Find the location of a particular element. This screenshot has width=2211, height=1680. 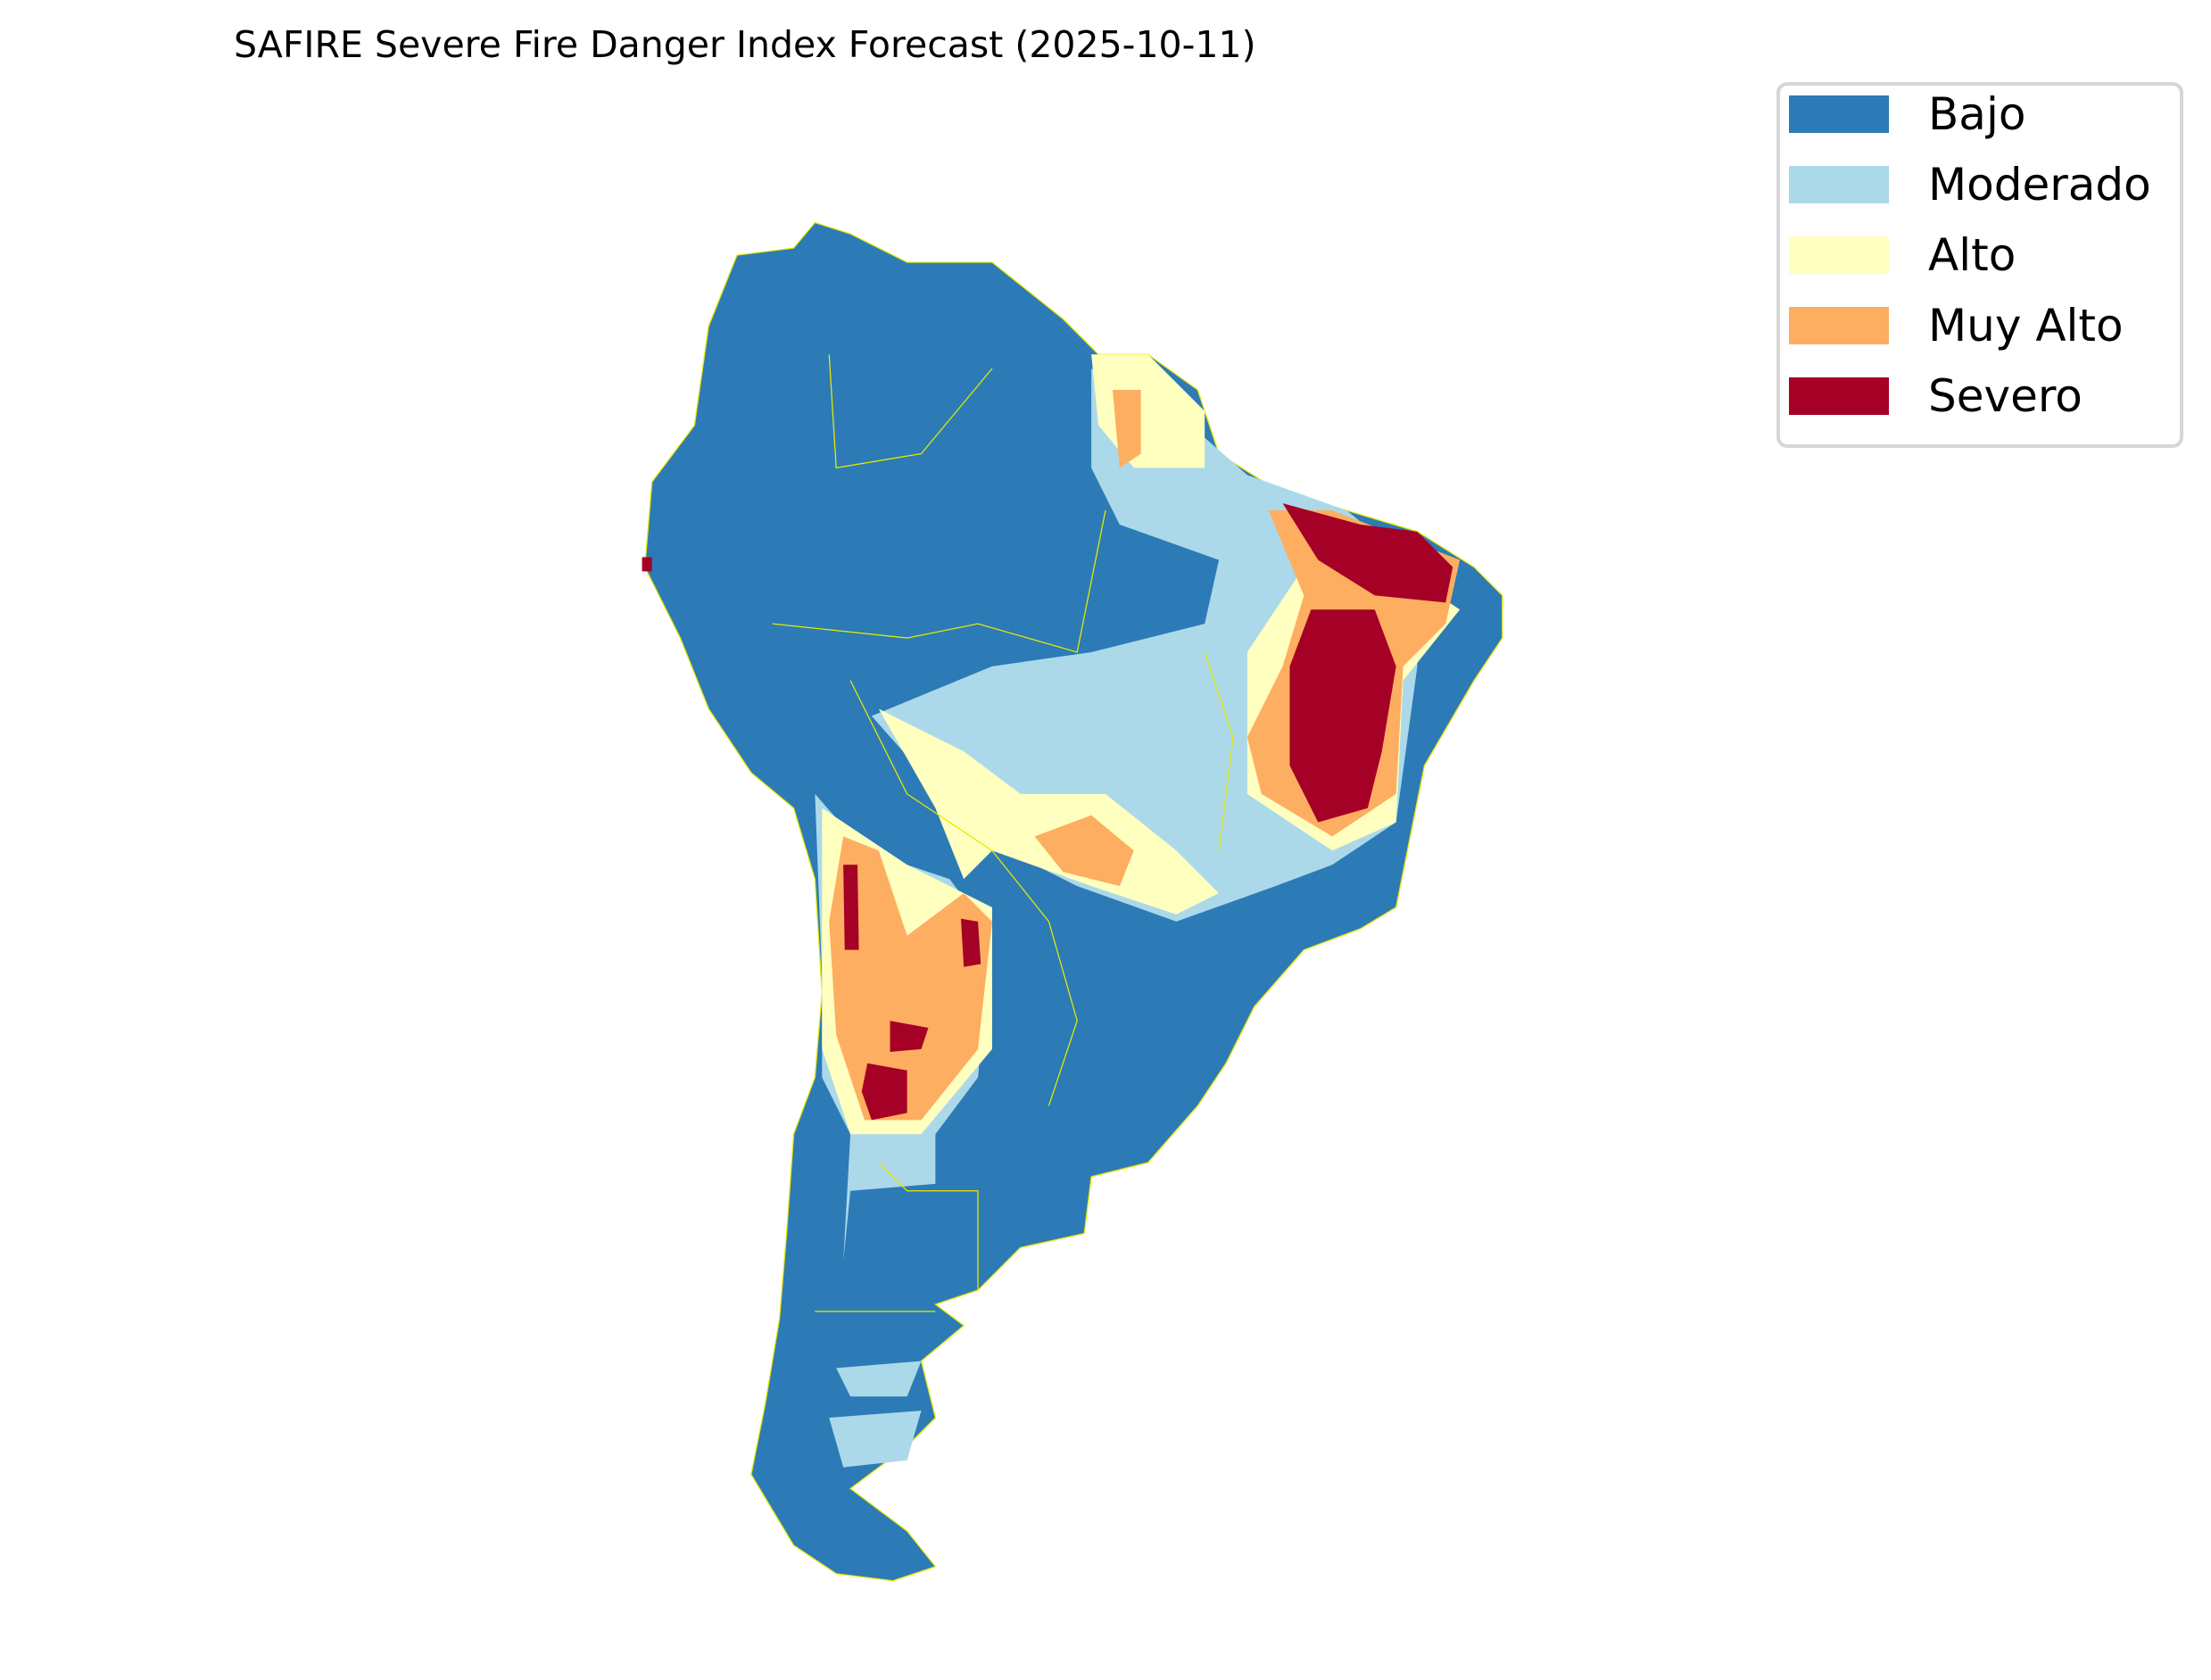

muy-alto-central is located at coordinates (1084, 851).